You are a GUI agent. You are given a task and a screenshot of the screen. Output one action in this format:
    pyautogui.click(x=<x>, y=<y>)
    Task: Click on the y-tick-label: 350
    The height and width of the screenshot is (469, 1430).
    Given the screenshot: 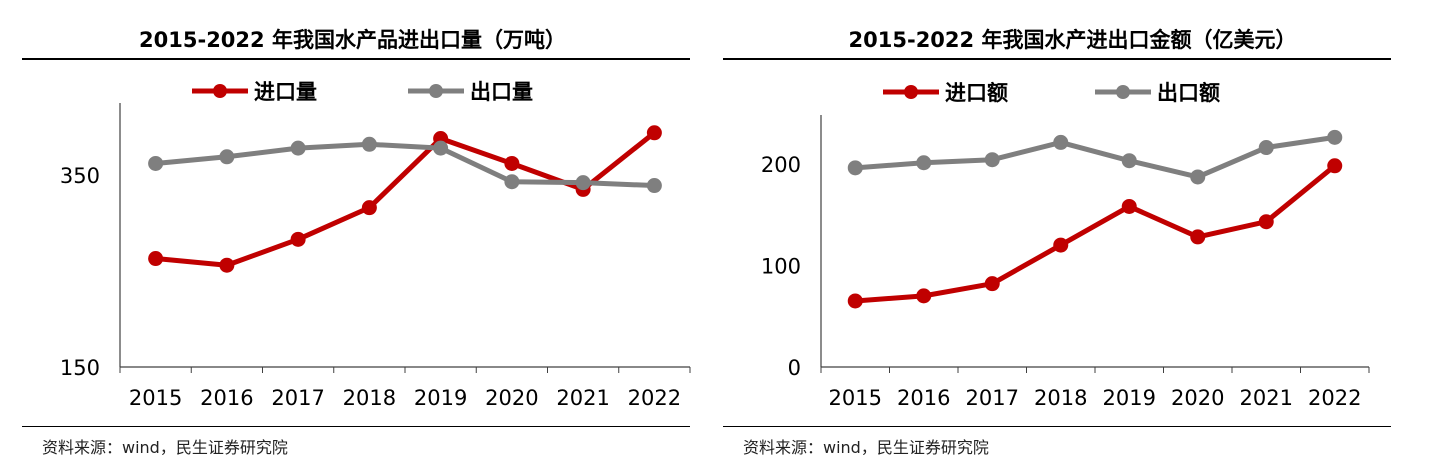 What is the action you would take?
    pyautogui.click(x=80, y=176)
    